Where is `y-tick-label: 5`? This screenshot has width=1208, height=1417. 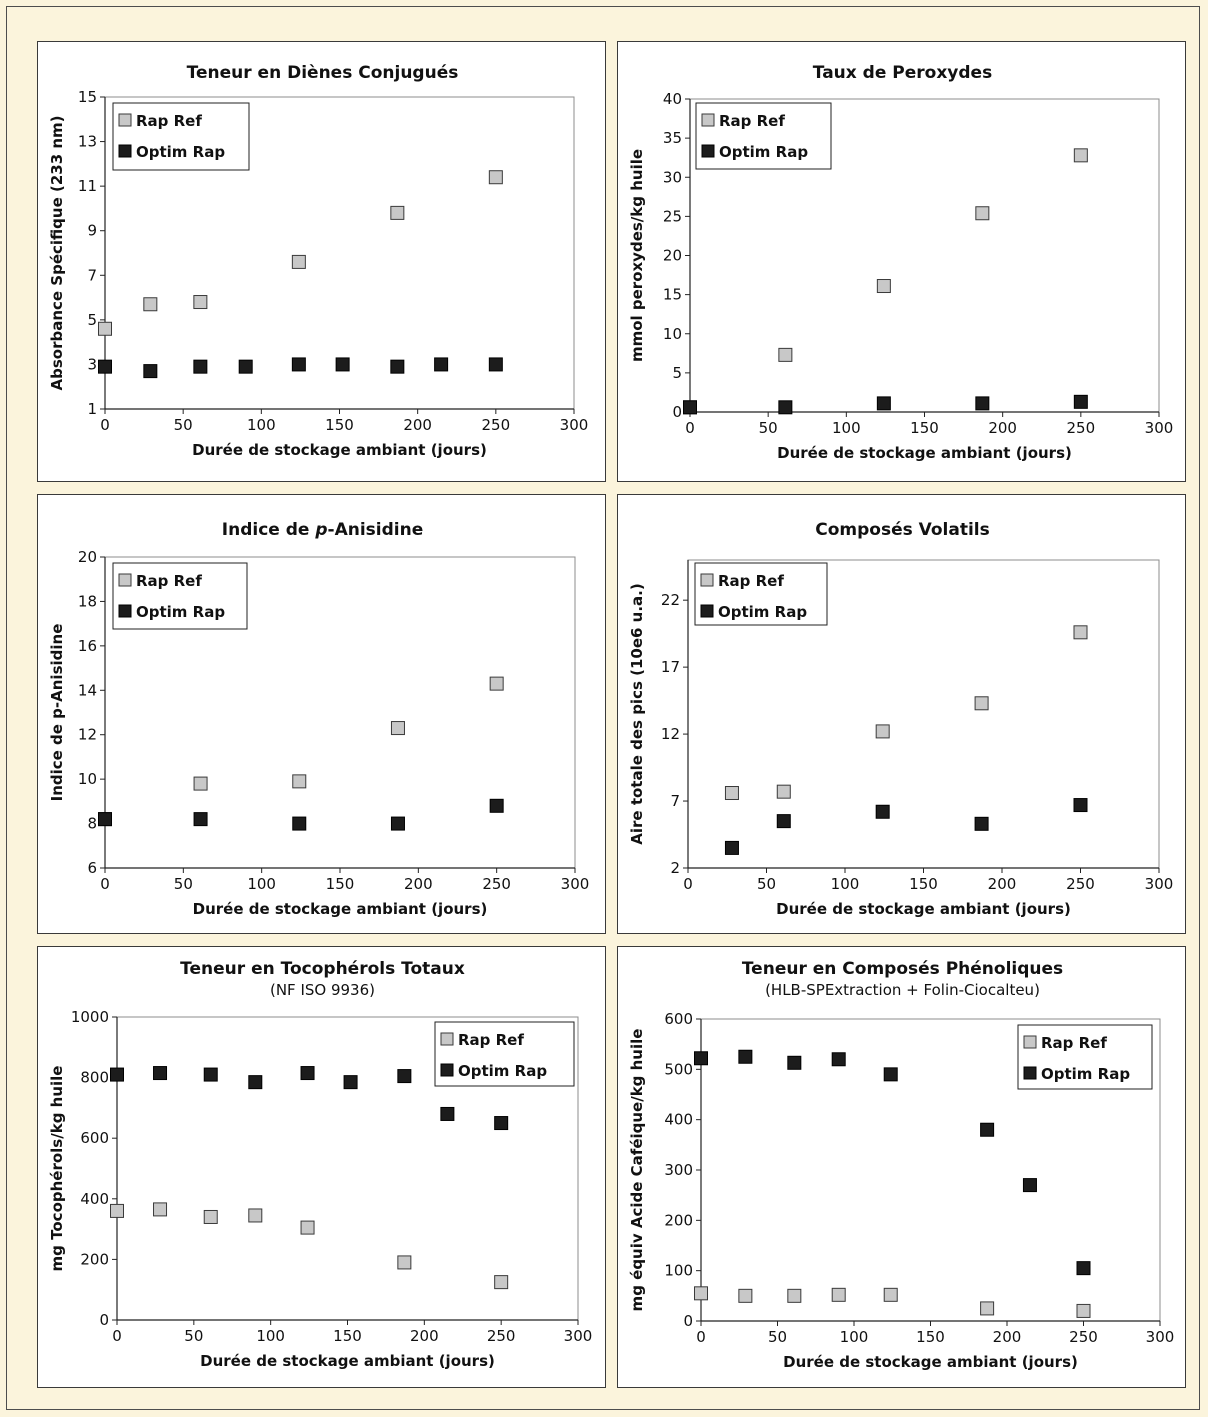 y-tick-label: 5 is located at coordinates (92, 320).